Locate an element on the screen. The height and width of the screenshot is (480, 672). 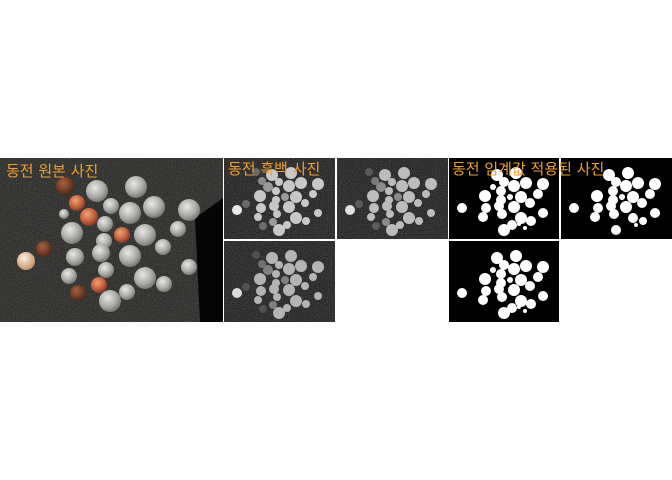
original-coin-photo is located at coordinates (111, 240).